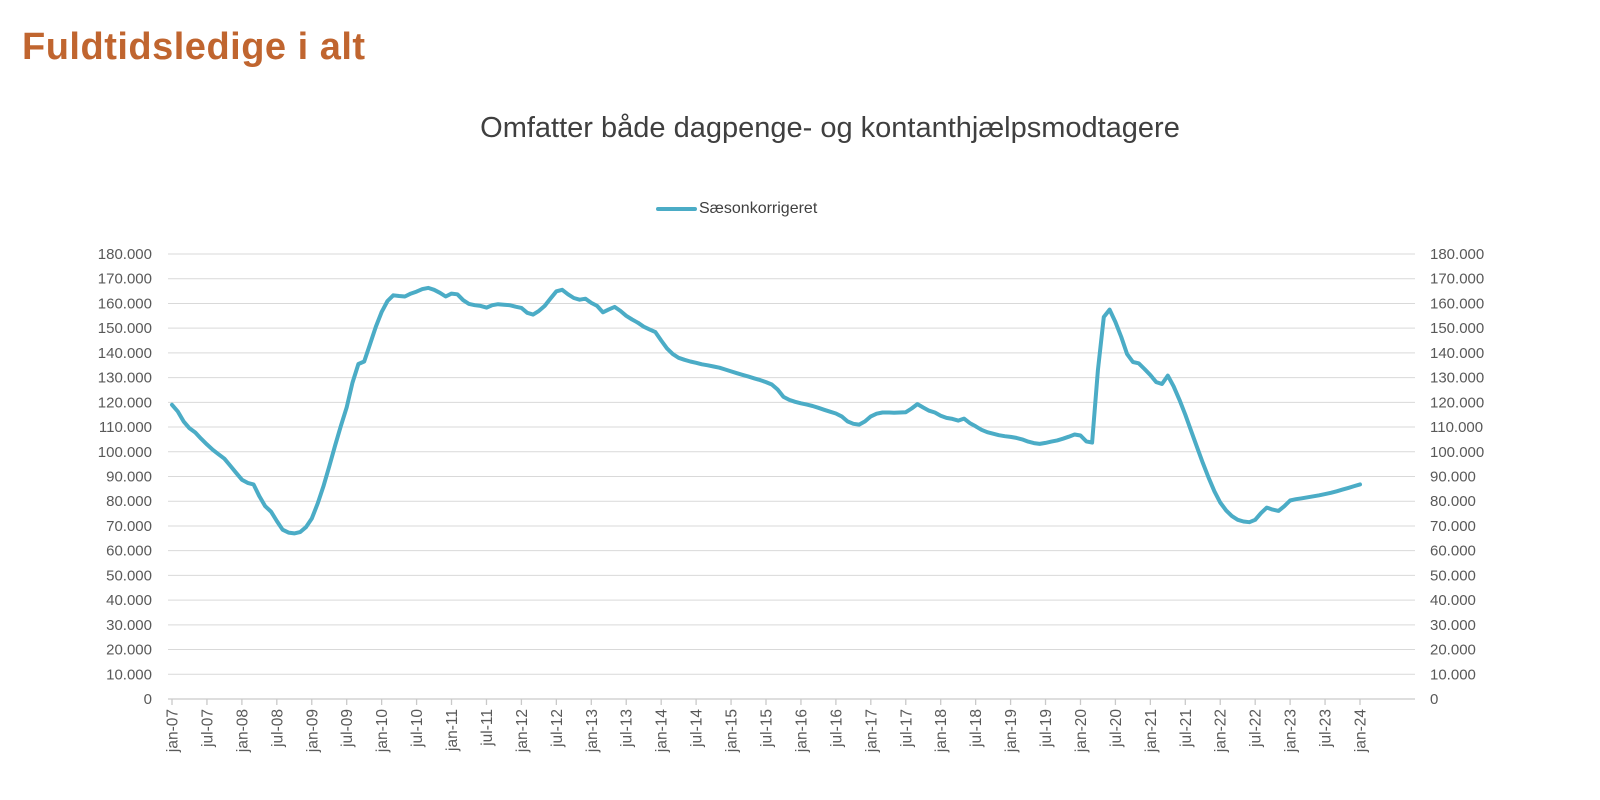 The width and height of the screenshot is (1600, 800). What do you see at coordinates (906, 728) in the screenshot?
I see `x-axis-label: jul-17` at bounding box center [906, 728].